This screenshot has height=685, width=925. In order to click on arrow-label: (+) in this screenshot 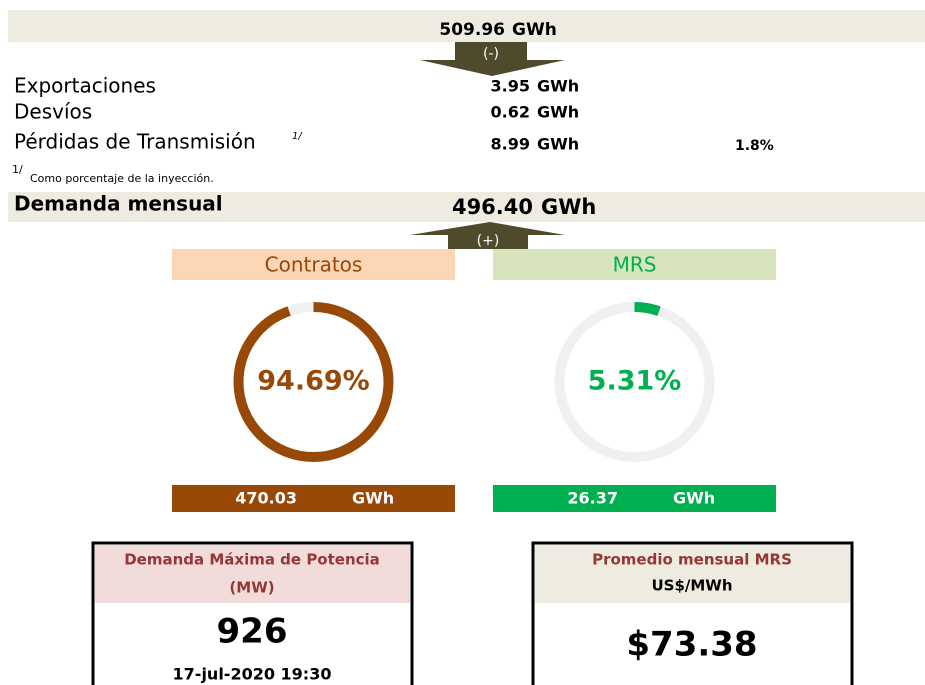, I will do `click(488, 241)`.